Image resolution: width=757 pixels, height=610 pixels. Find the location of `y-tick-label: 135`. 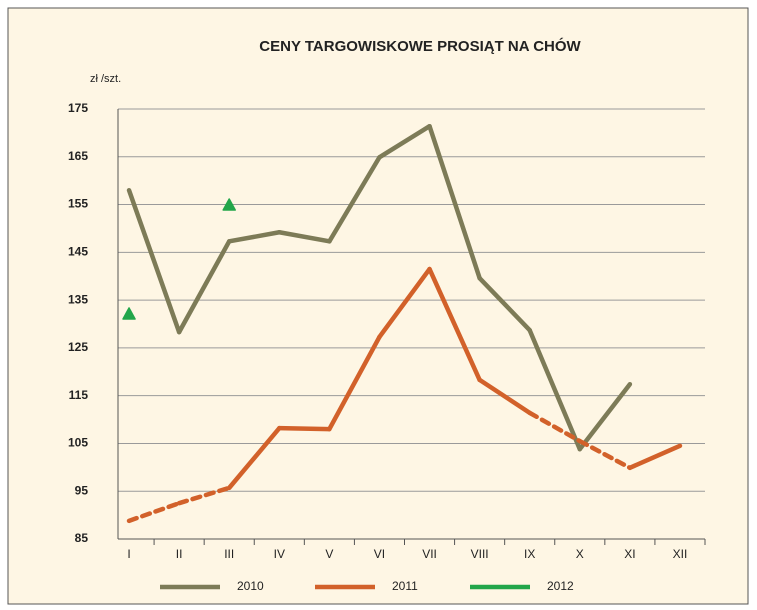

y-tick-label: 135 is located at coordinates (78, 299).